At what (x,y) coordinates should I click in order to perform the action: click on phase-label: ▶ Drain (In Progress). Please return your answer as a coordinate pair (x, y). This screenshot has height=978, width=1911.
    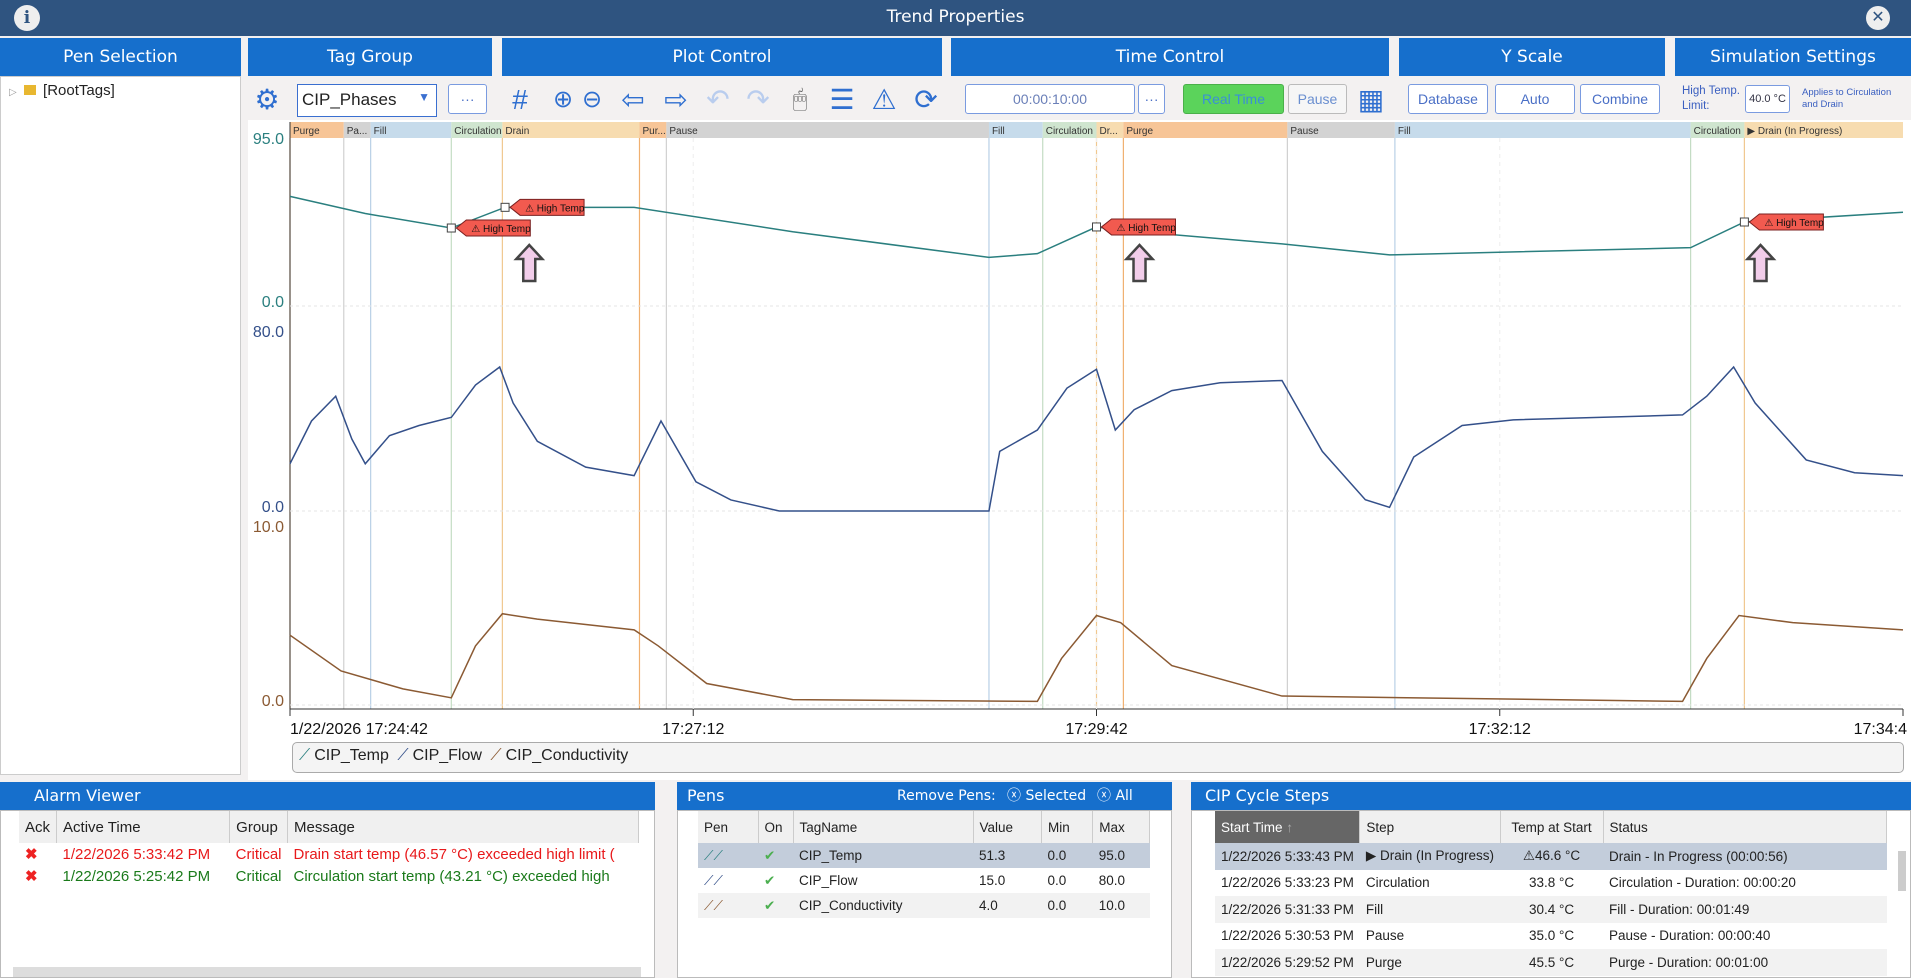
    Looking at the image, I should click on (1794, 131).